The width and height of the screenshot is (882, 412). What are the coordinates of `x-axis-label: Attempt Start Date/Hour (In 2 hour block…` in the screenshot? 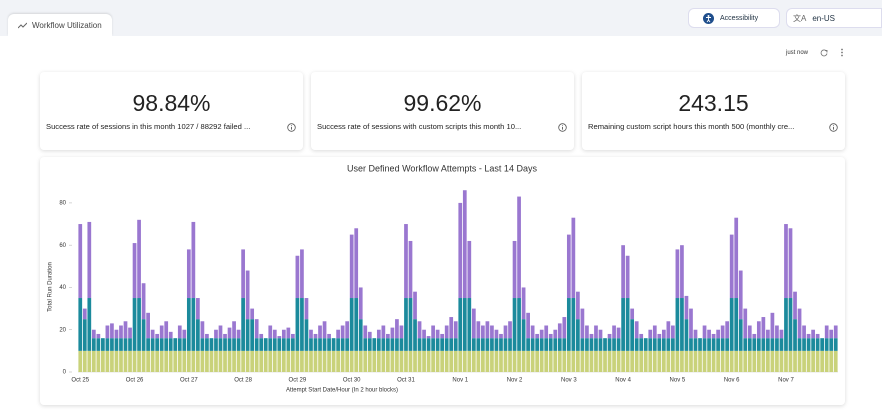 It's located at (342, 391).